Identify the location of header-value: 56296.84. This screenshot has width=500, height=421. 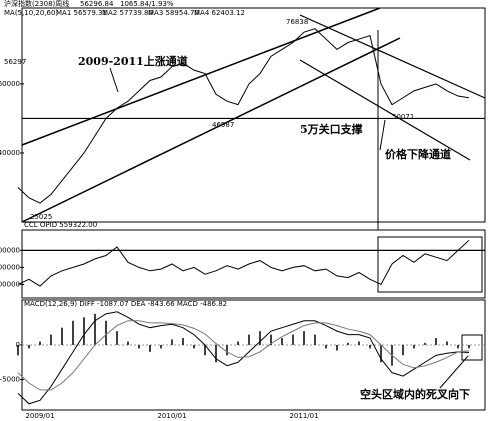
(97, 4).